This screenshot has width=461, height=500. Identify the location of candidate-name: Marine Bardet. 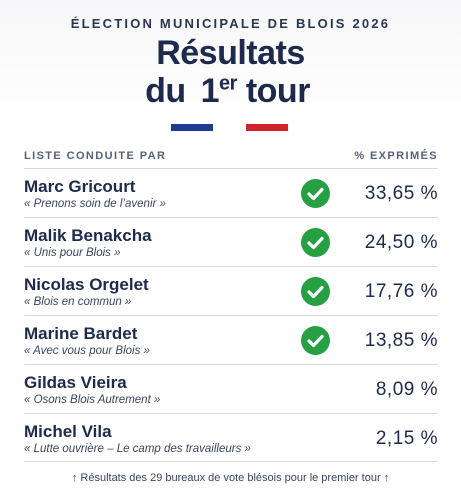
(81, 333).